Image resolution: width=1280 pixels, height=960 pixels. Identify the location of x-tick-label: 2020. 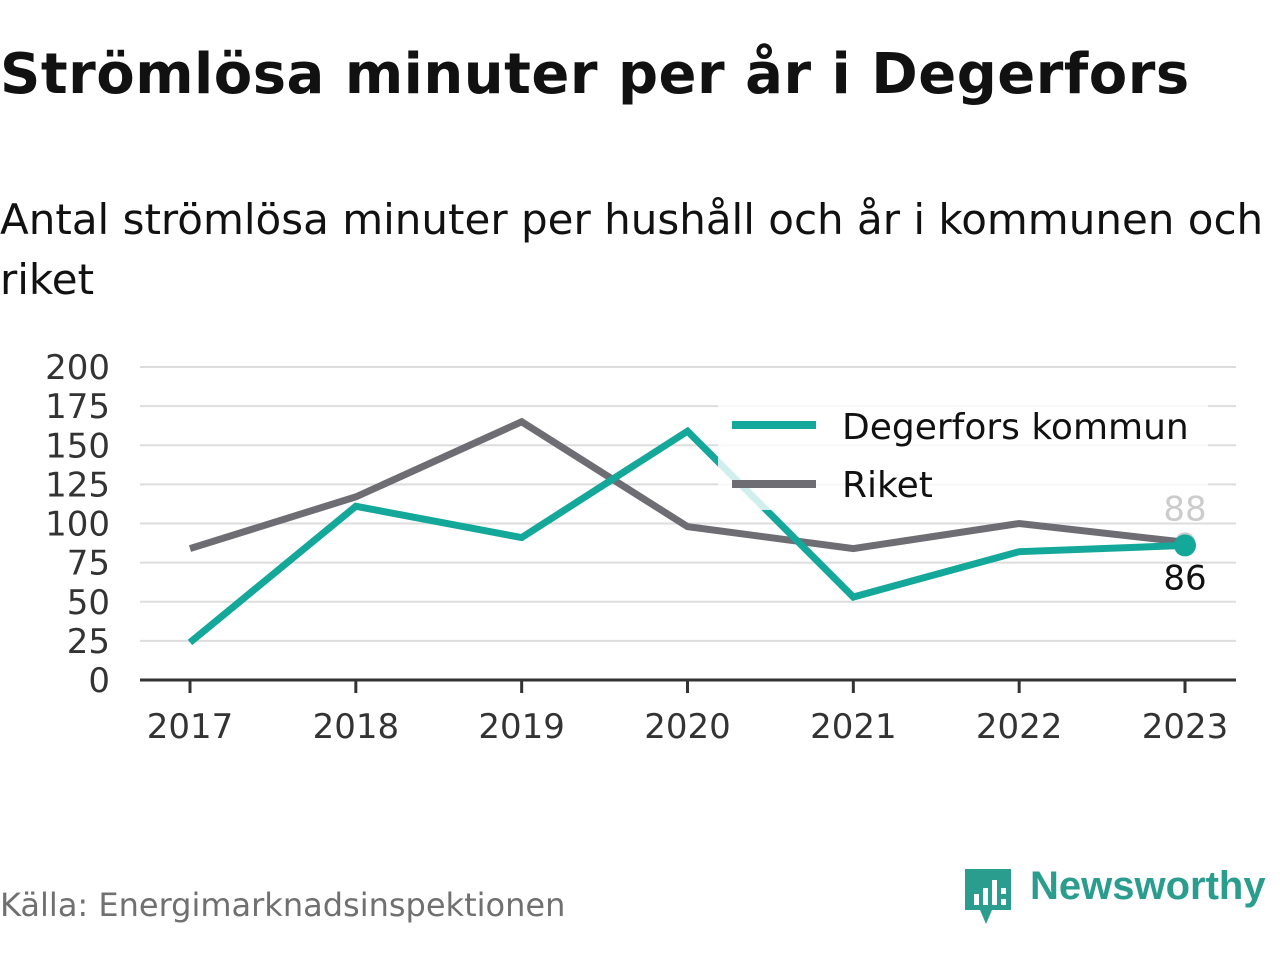
(687, 727).